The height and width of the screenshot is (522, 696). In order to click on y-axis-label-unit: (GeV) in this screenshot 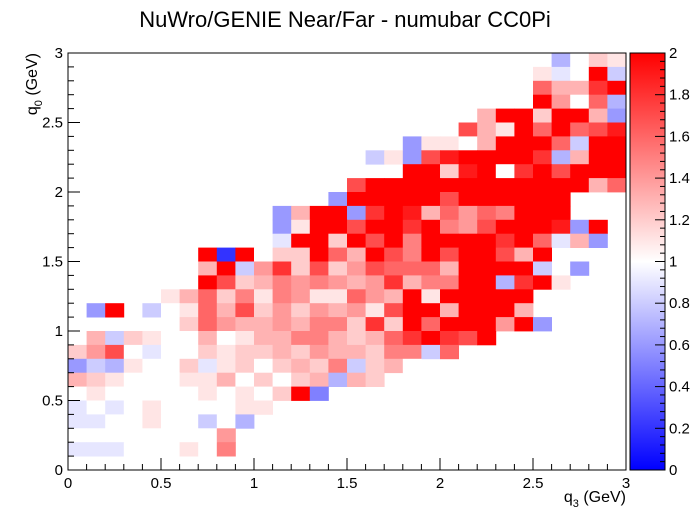, I will do `click(32, 76)`.